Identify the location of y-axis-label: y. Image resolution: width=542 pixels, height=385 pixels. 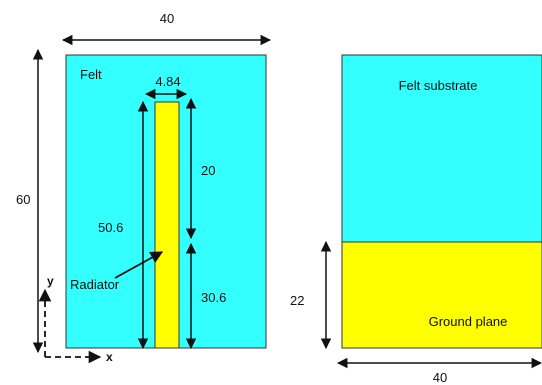
(50, 281).